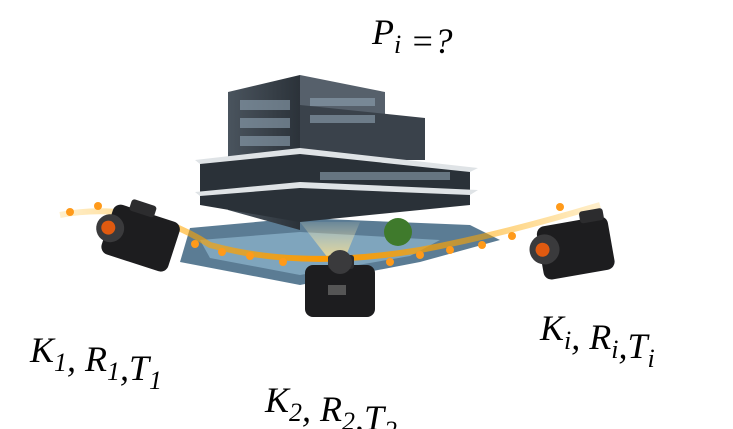 This screenshot has height=429, width=733. I want to click on view-cone, so click(330, 240).